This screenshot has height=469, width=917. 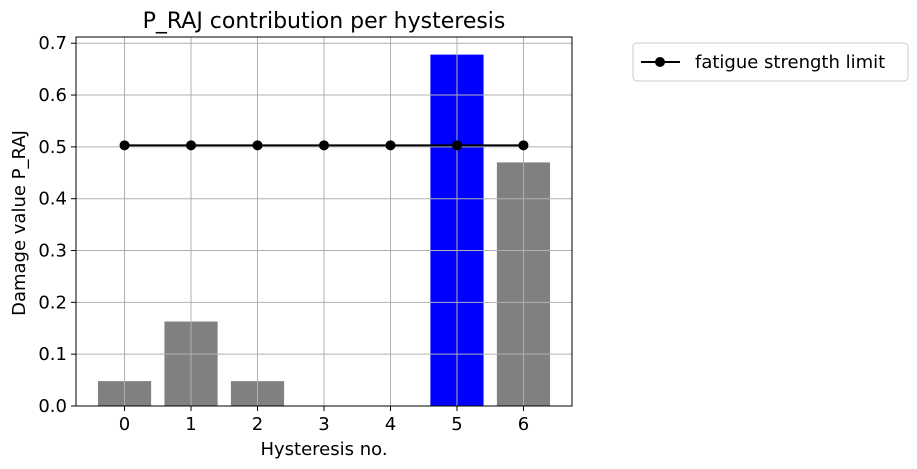 What do you see at coordinates (323, 424) in the screenshot?
I see `x-tick-label-3: 3` at bounding box center [323, 424].